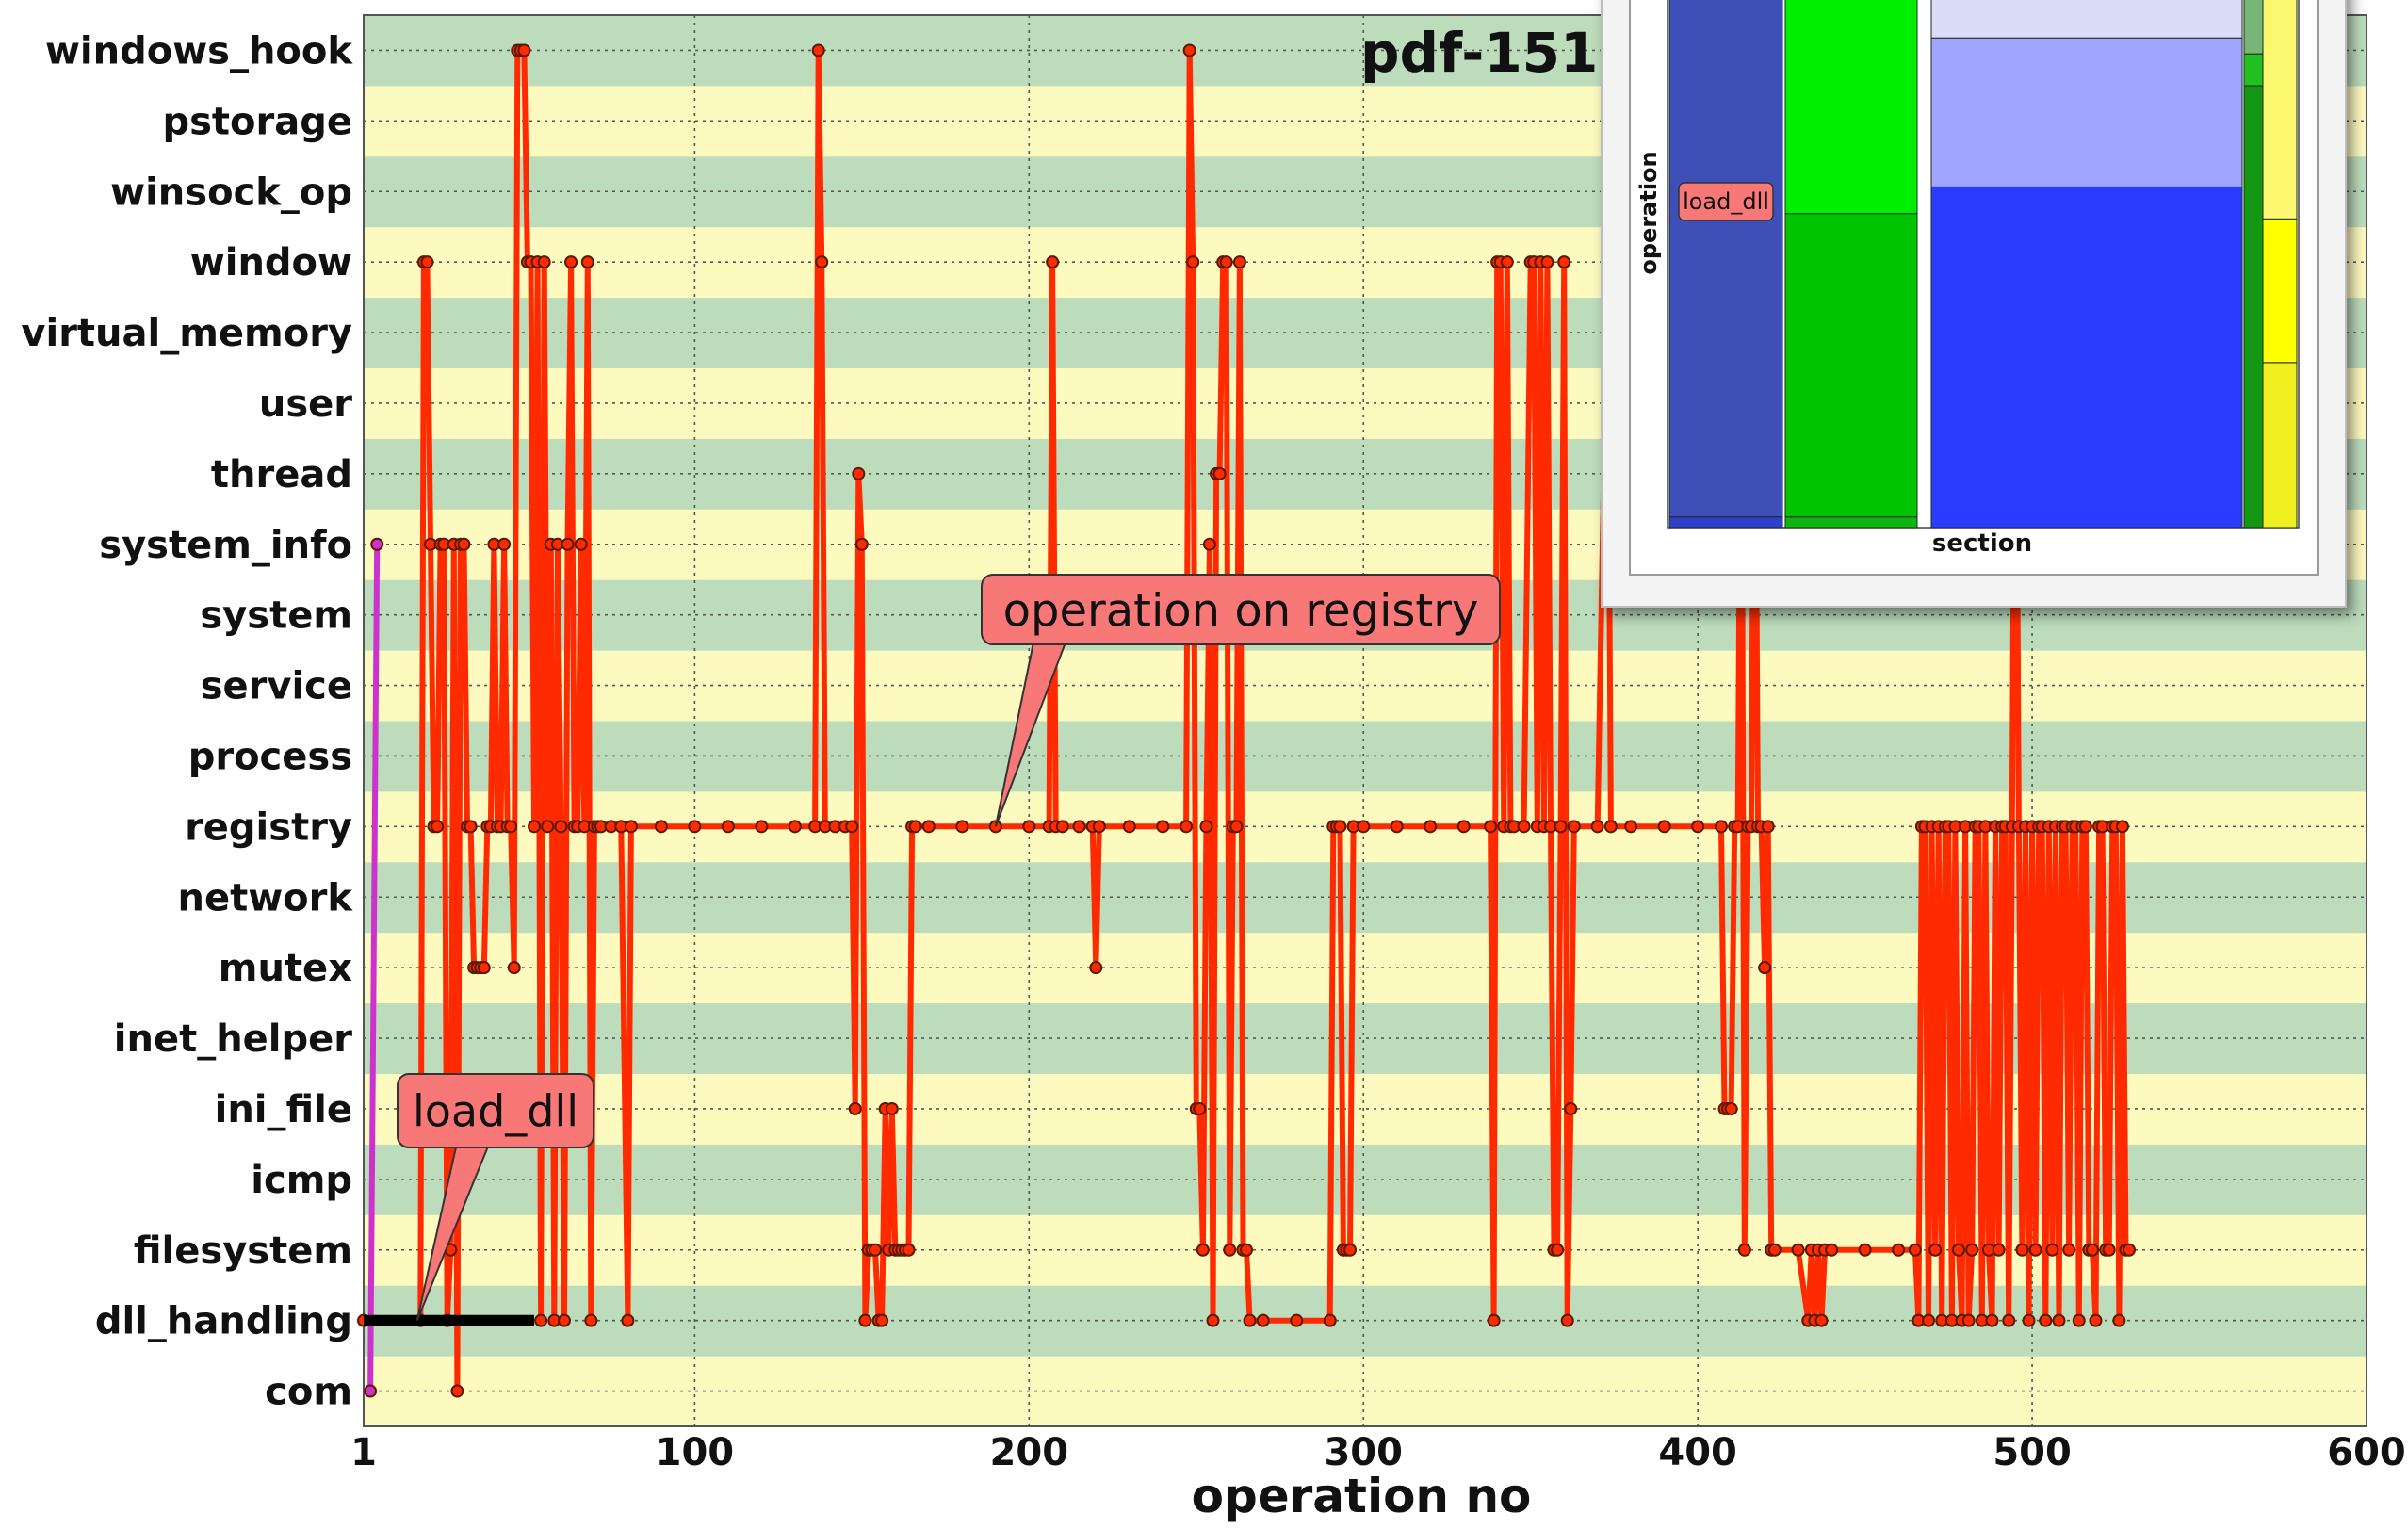 This screenshot has width=2408, height=1529. Describe the element at coordinates (1479, 53) in the screenshot. I see `chart-title: pdf-151` at that location.